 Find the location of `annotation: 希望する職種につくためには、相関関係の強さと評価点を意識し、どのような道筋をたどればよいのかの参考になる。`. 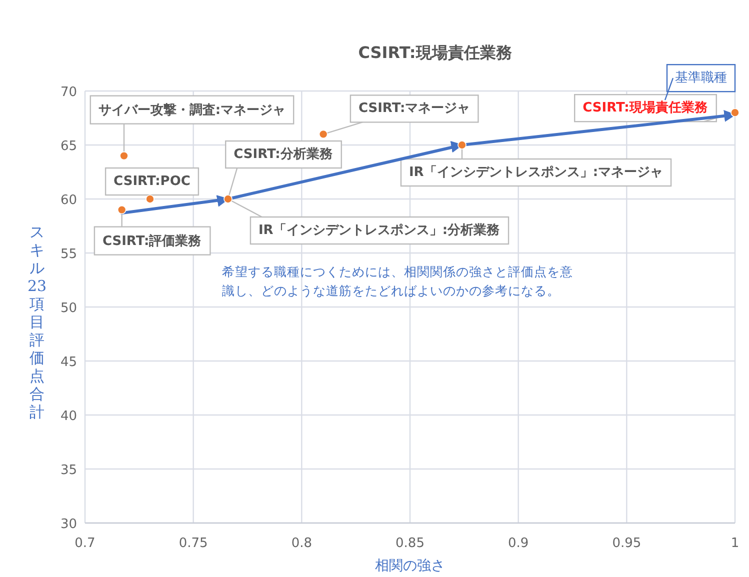

annotation: 希望する職種につくためには、相関関係の強さと評価点を意識し、どのような道筋をたどればよいのかの参考になる。 is located at coordinates (397, 281).